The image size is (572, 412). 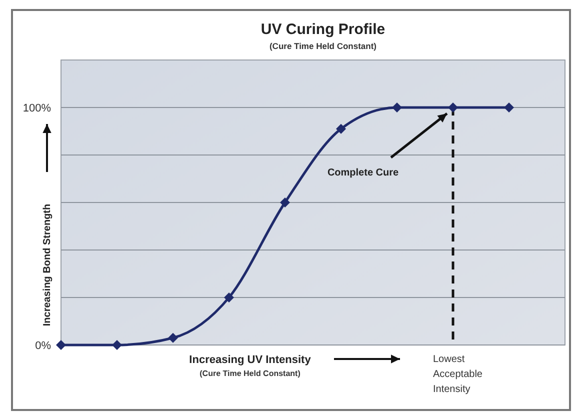 I want to click on y-axis-title: Increasing Bond Strength, so click(x=47, y=265).